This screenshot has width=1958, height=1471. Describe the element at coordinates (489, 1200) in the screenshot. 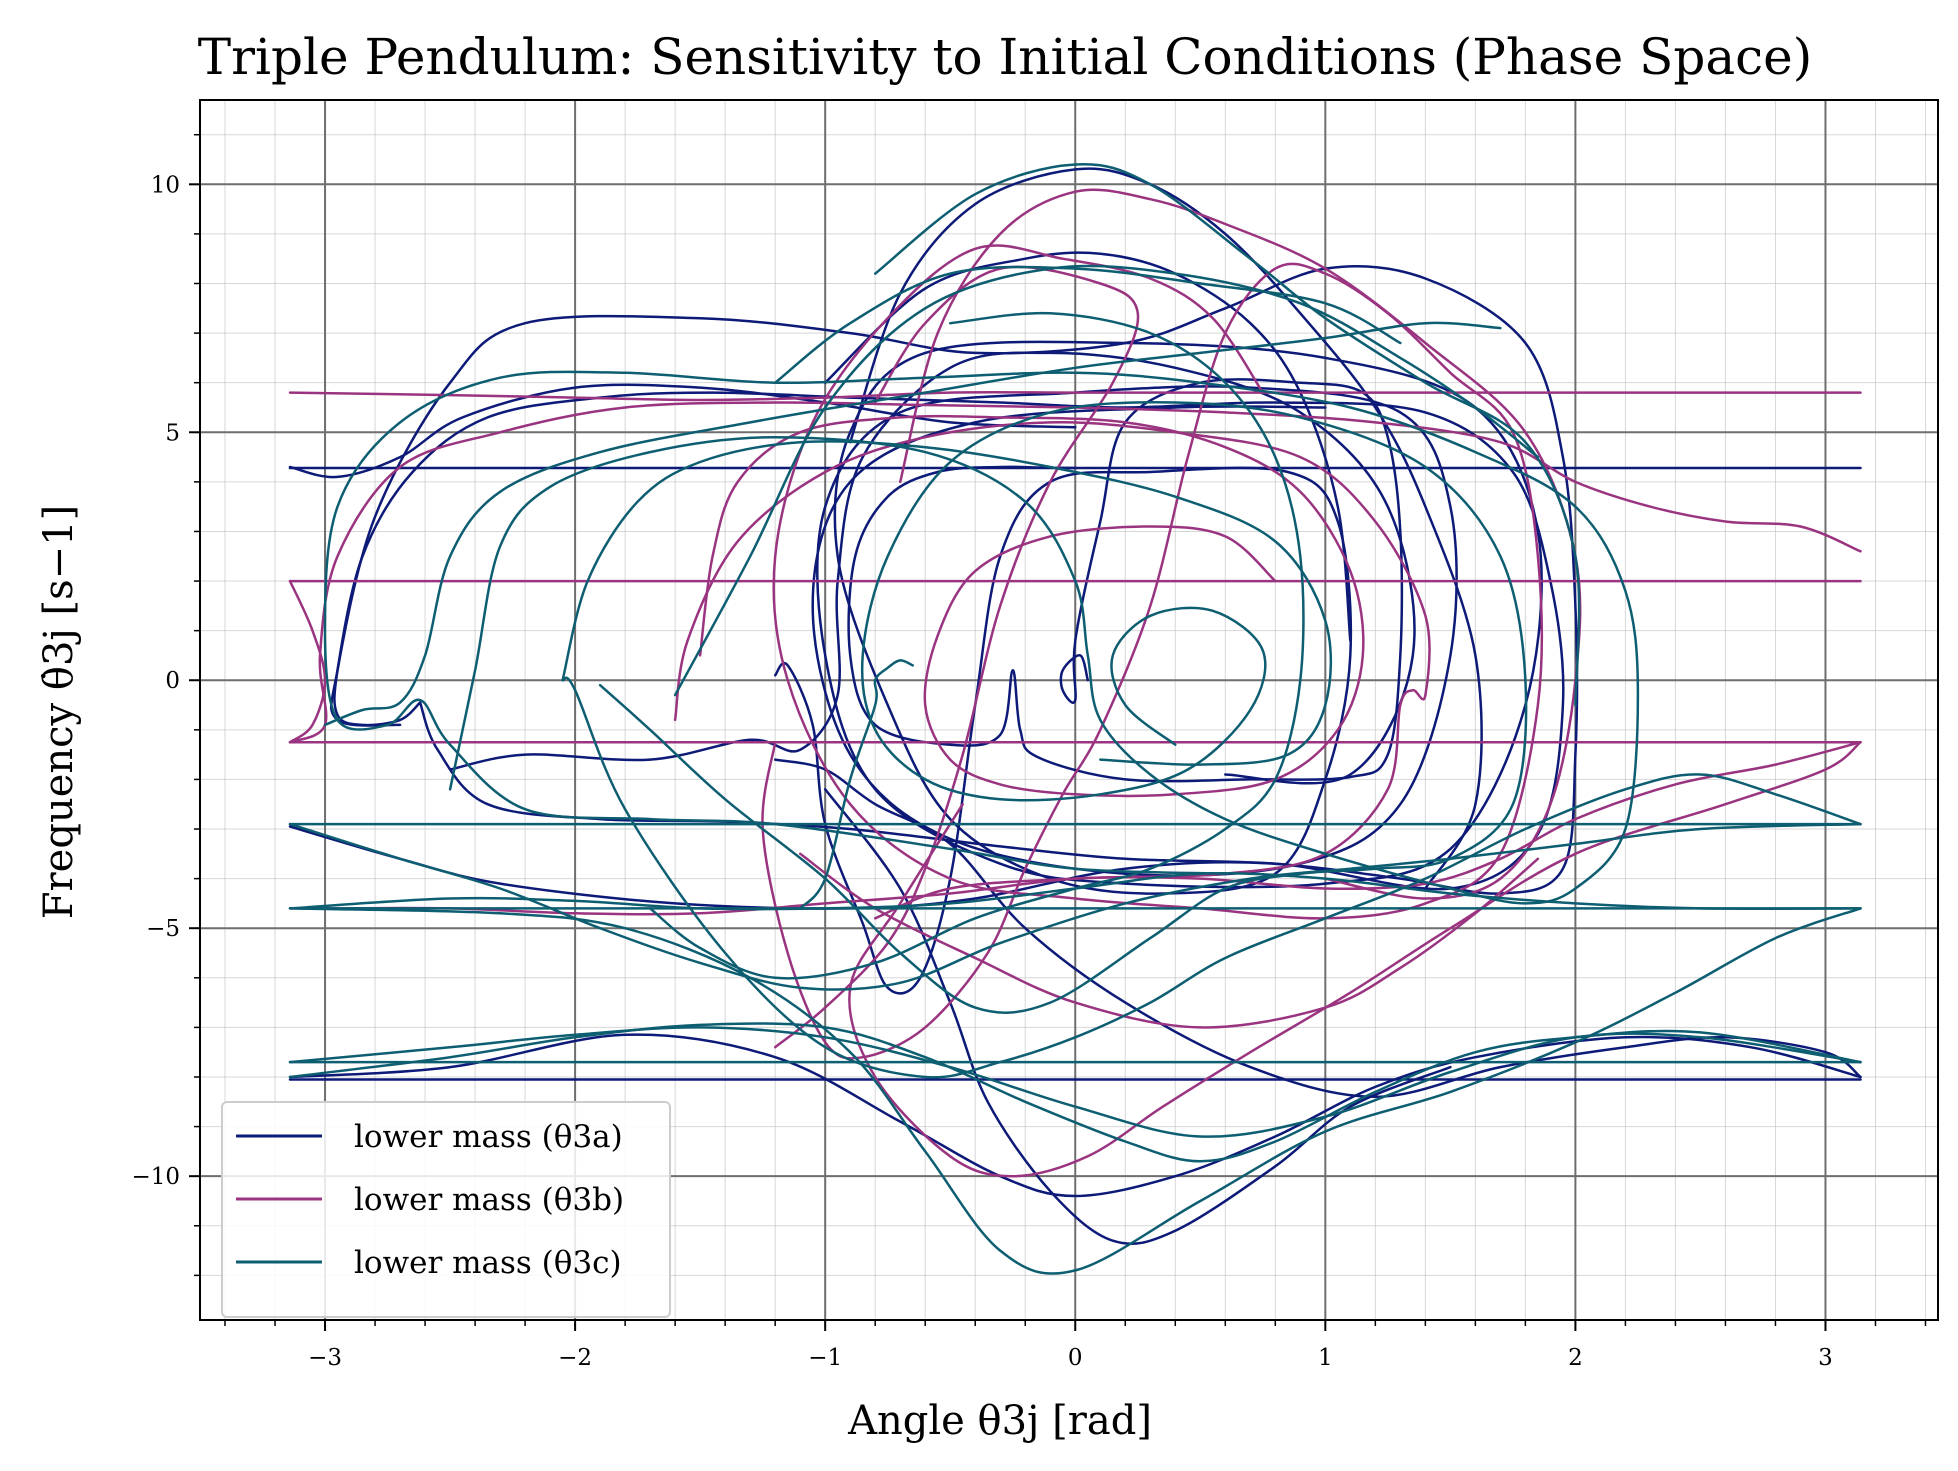

I see `legend-label: lower mass (θ3b)` at that location.